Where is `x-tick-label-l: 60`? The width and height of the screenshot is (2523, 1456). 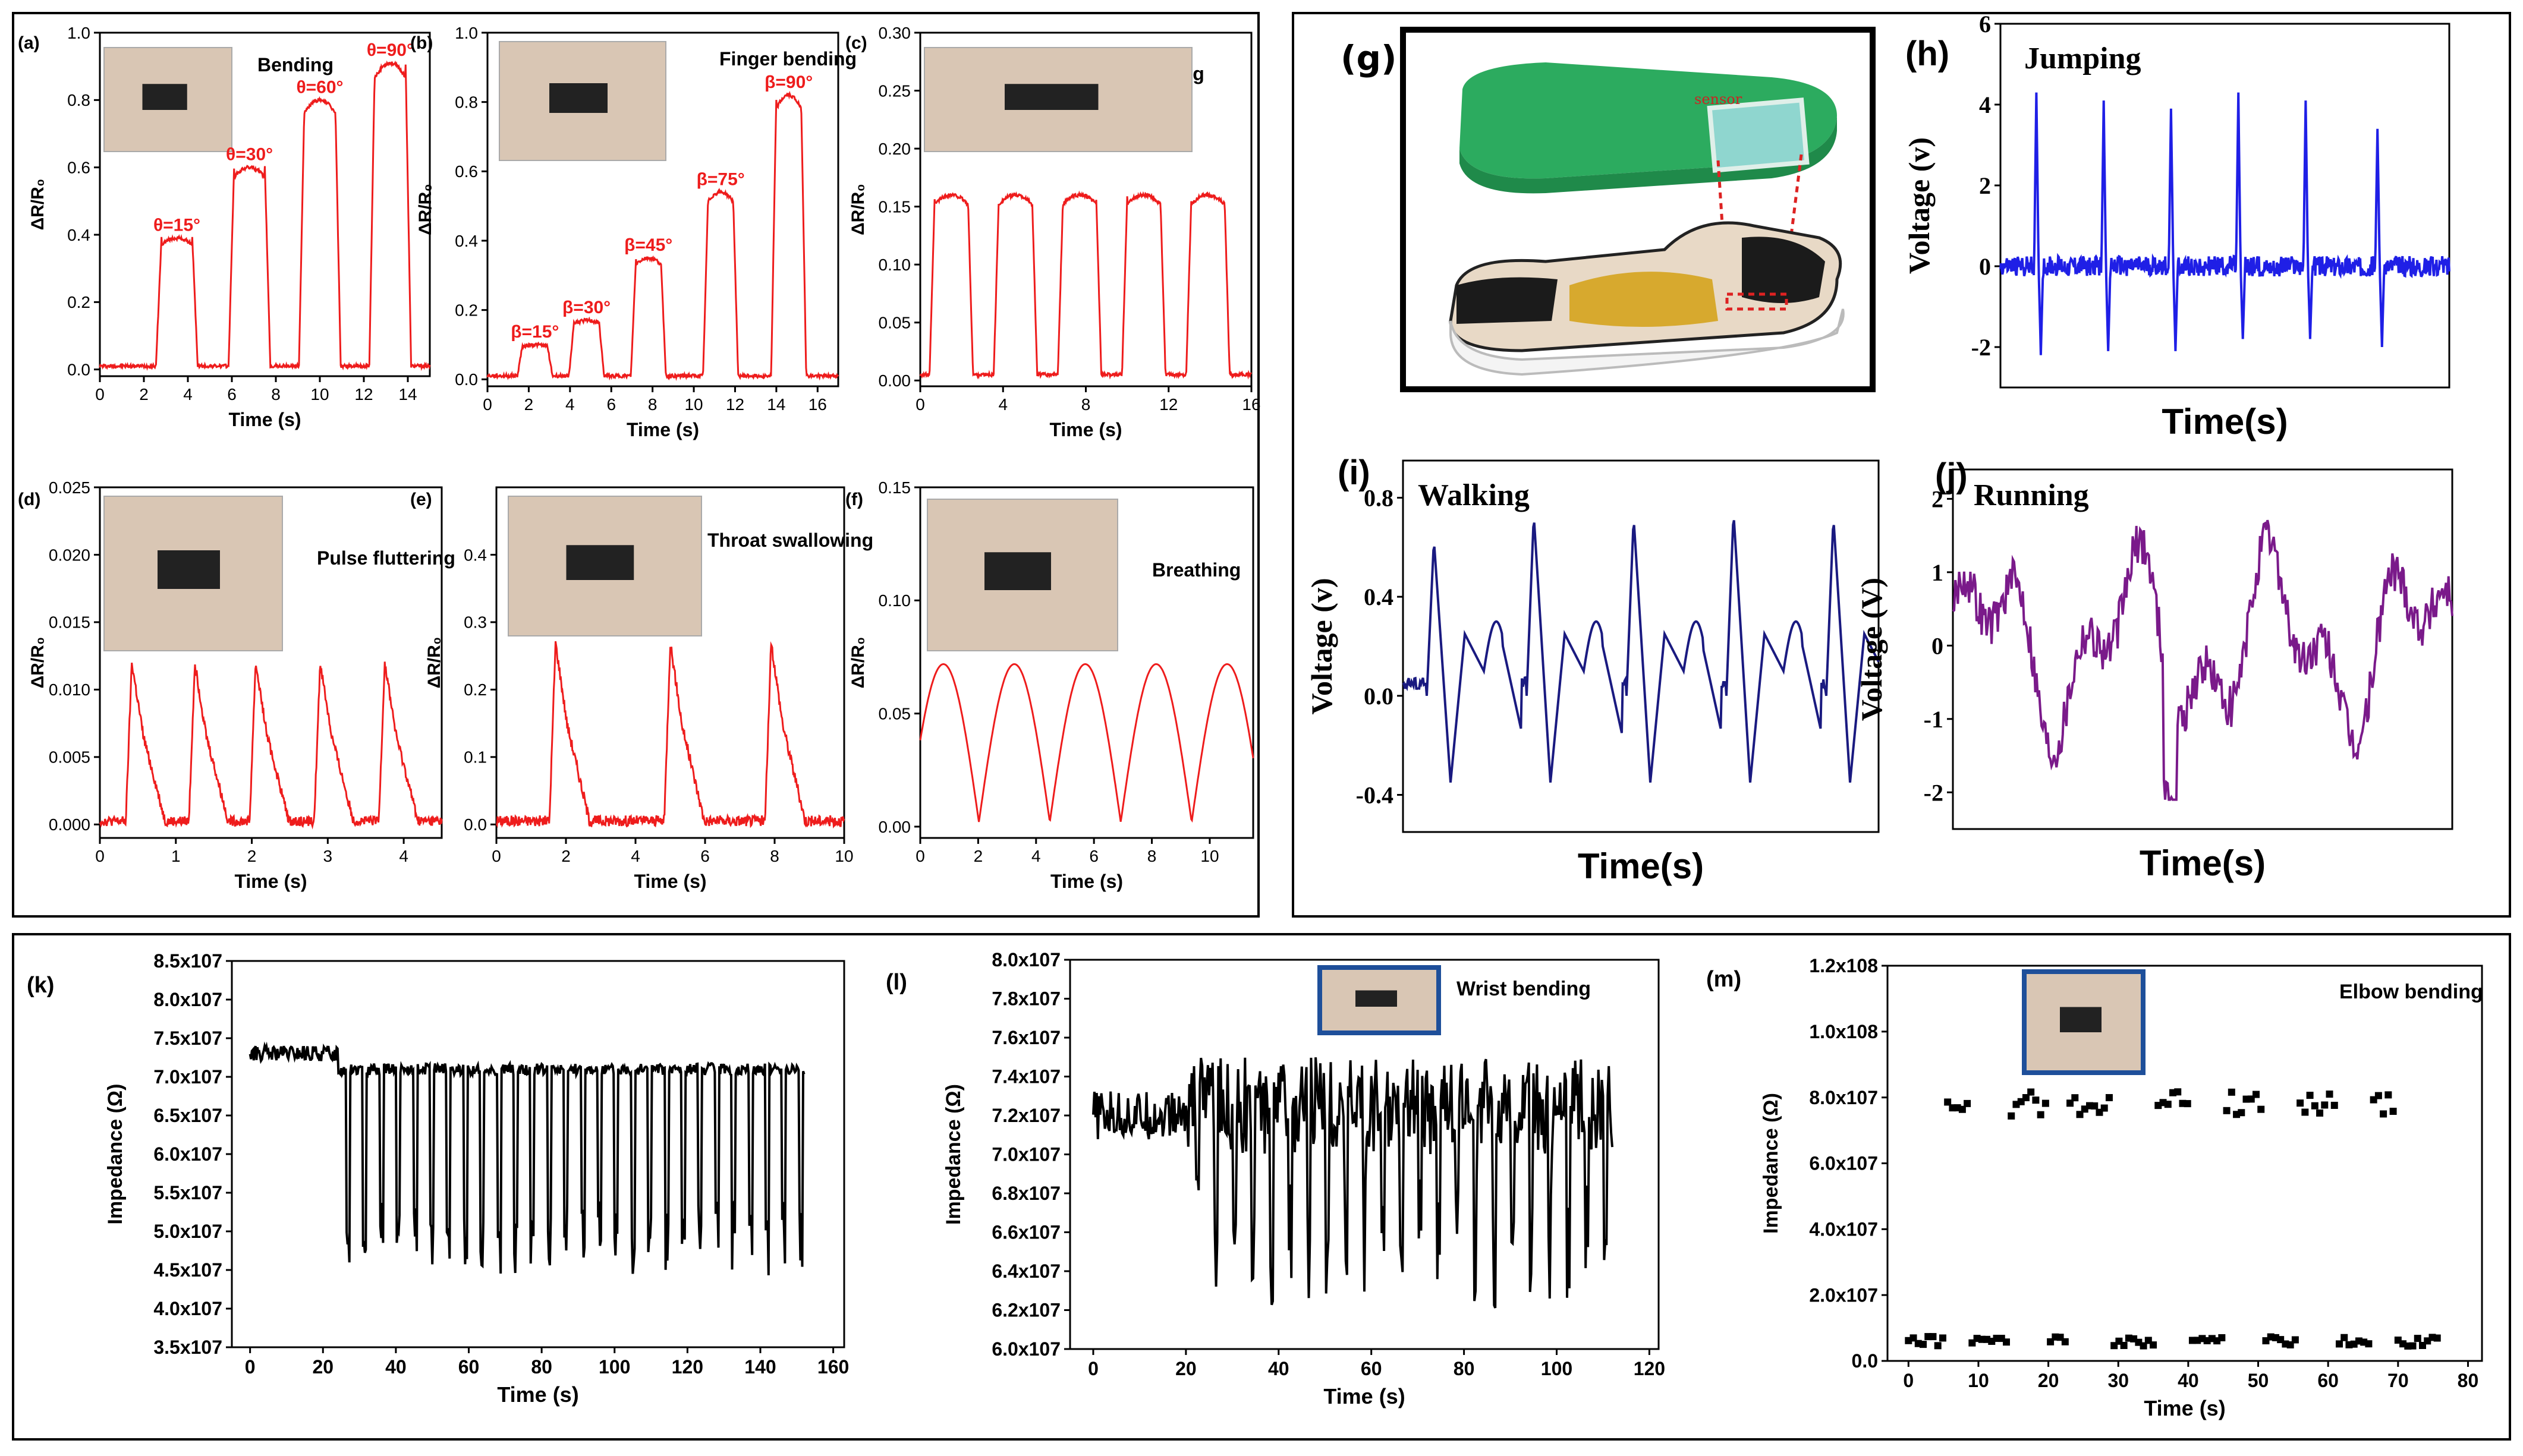
x-tick-label-l: 60 is located at coordinates (1371, 1369).